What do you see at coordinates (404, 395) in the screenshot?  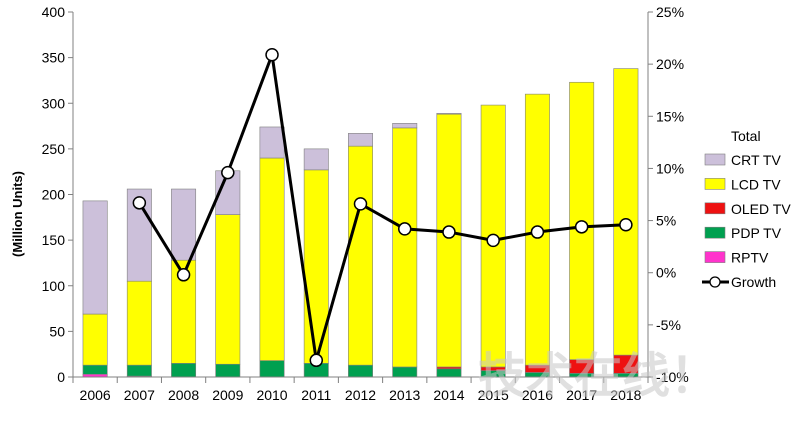 I see `x-tick-label: 2013` at bounding box center [404, 395].